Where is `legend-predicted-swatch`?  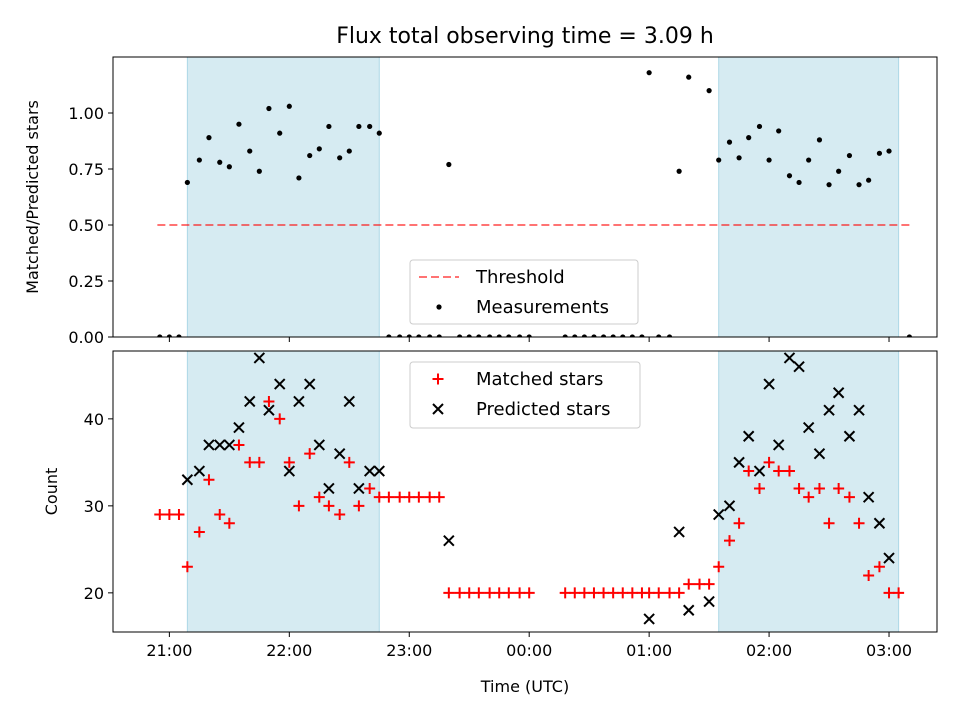 legend-predicted-swatch is located at coordinates (438, 409).